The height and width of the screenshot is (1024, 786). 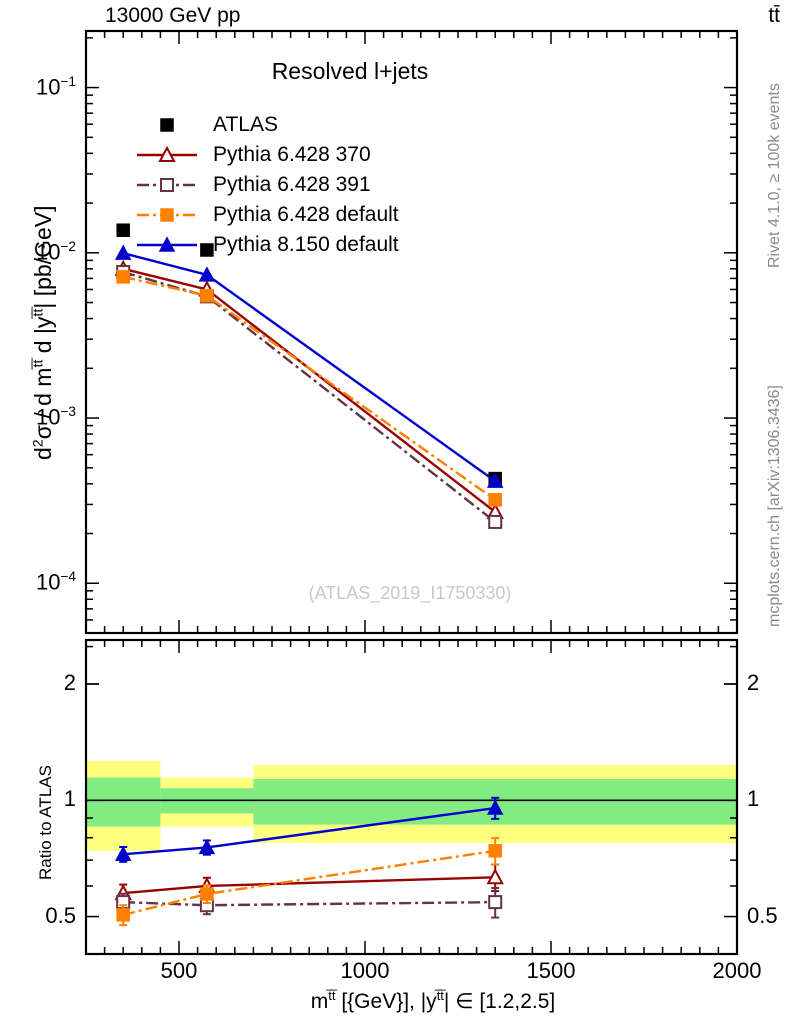 What do you see at coordinates (306, 244) in the screenshot?
I see `legend-label: Pythia 8.150 default` at bounding box center [306, 244].